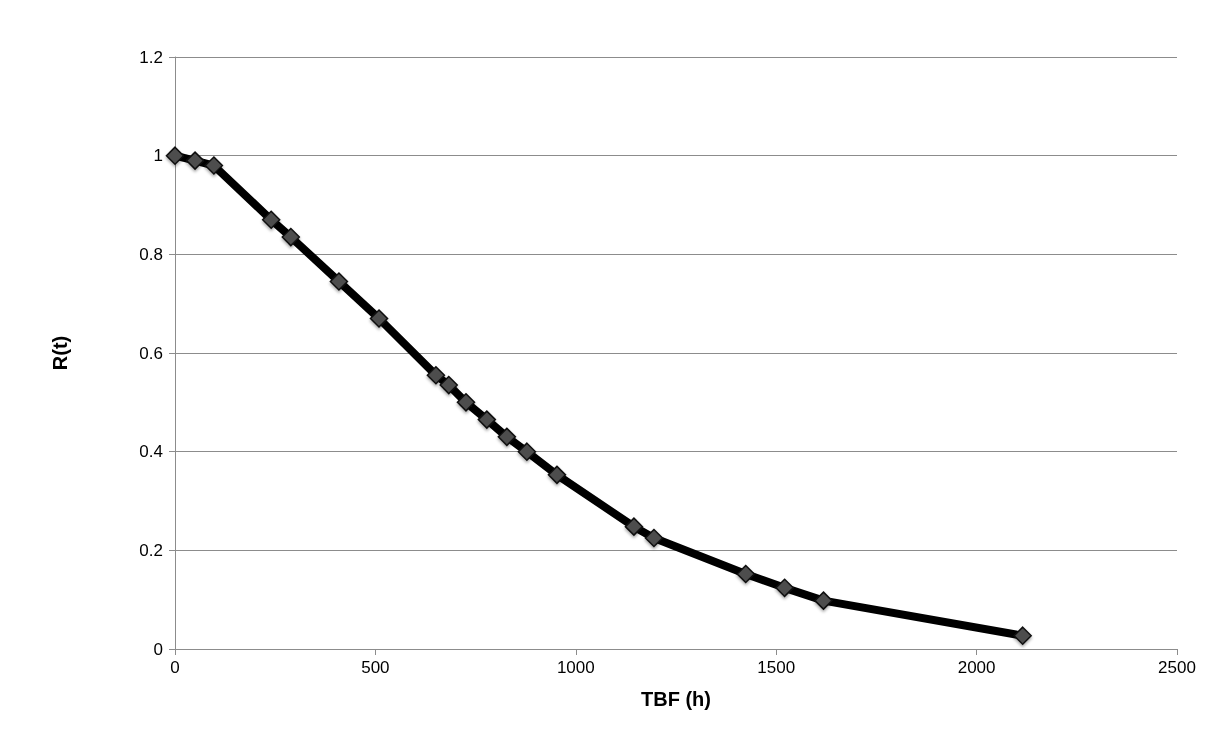 This screenshot has width=1215, height=742. I want to click on y-tick-label: 1.2, so click(151, 57).